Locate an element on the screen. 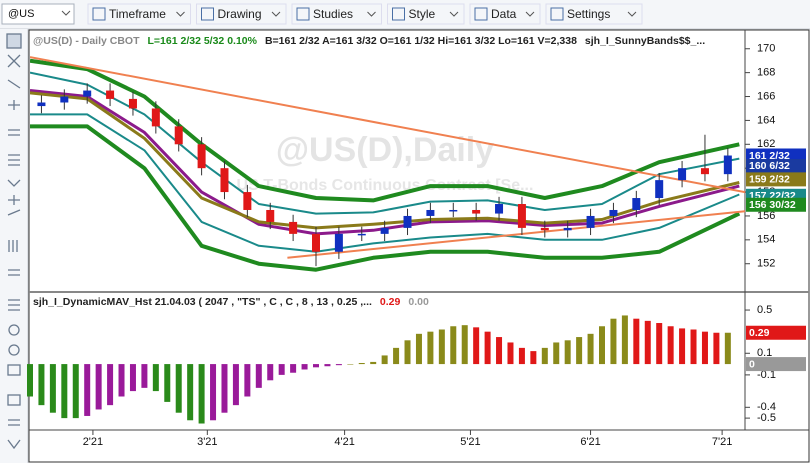 The image size is (810, 463). tool-icons is located at coordinates (14, 241).